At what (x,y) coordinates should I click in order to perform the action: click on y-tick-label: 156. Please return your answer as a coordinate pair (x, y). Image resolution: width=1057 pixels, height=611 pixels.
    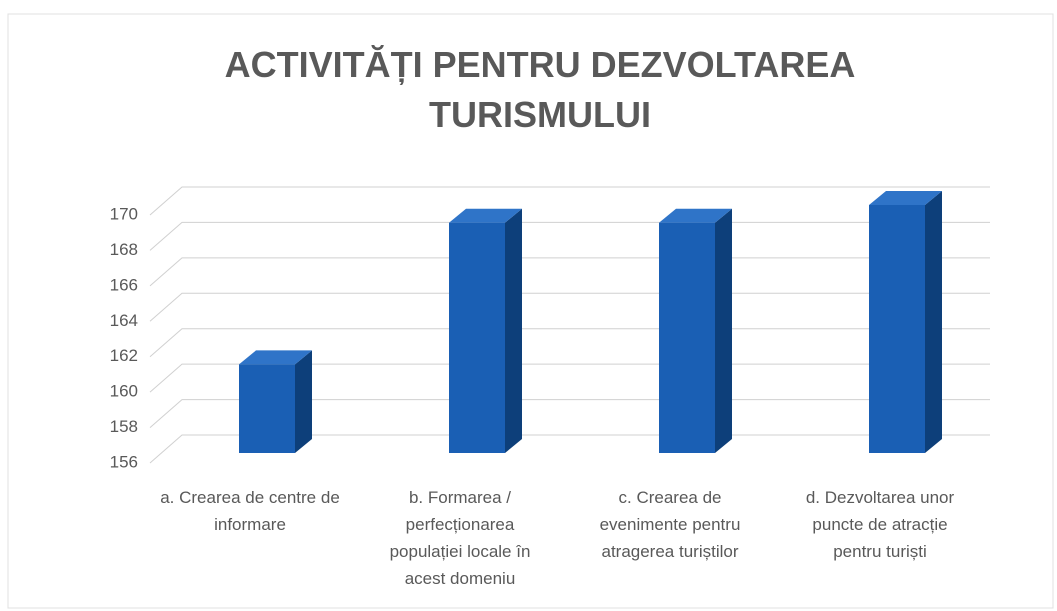
    Looking at the image, I should click on (124, 461).